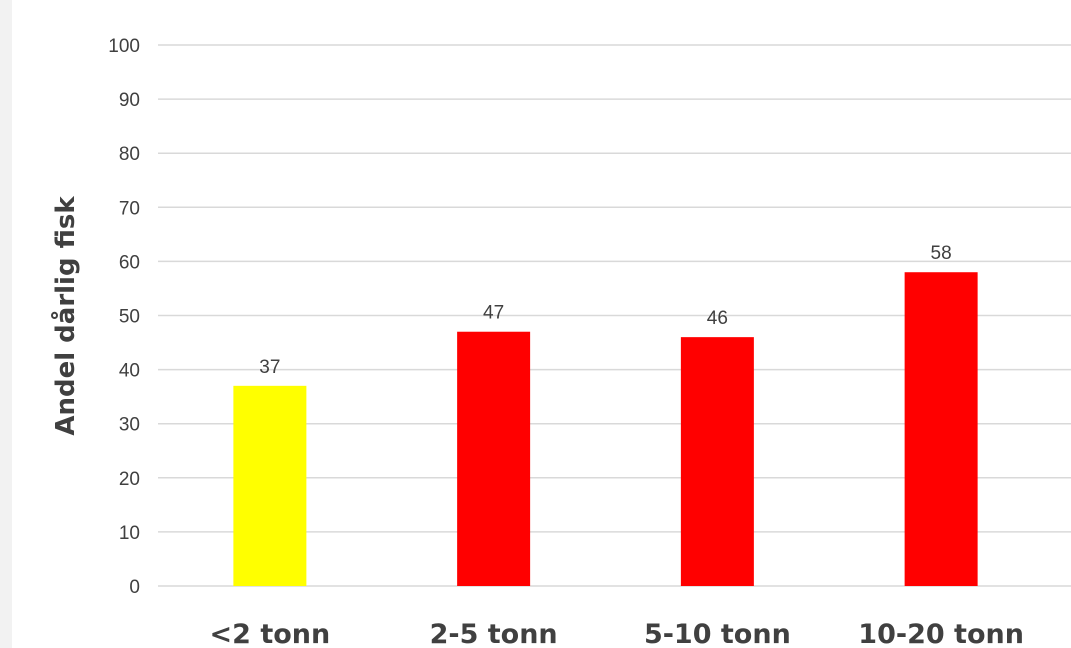 The width and height of the screenshot is (1071, 648). I want to click on x-category-label: <2 tonn, so click(270, 633).